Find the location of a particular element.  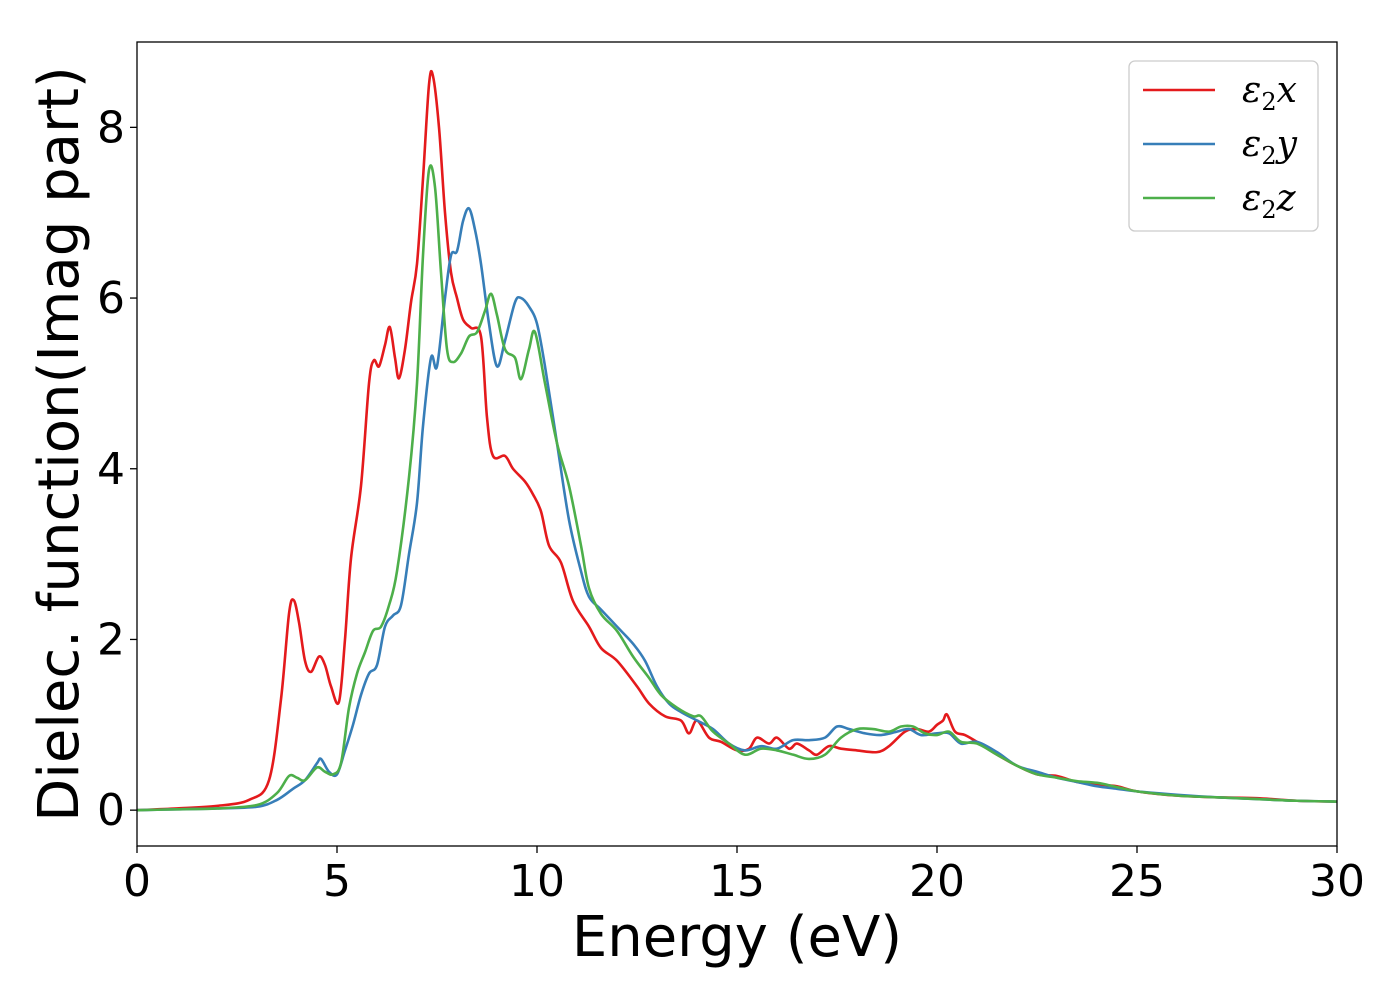

y-tick-label: 2 is located at coordinates (111, 639).